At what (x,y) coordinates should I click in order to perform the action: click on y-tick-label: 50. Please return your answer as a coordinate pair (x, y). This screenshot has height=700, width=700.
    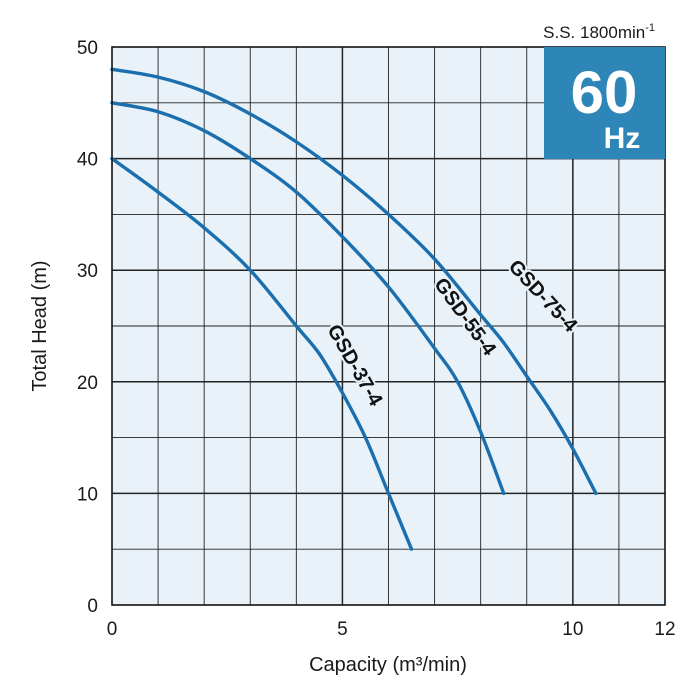
    Looking at the image, I should click on (87, 48).